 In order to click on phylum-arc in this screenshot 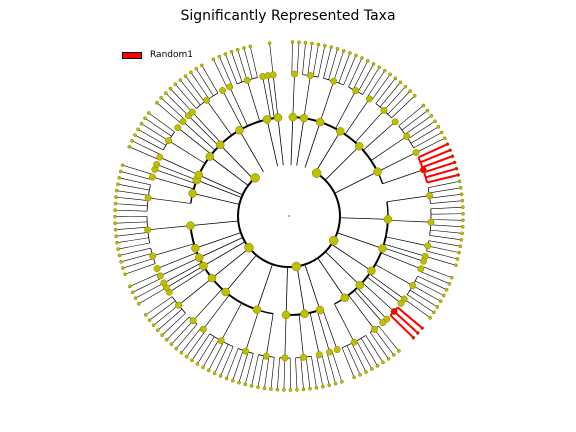, I will do `click(335, 144)`.